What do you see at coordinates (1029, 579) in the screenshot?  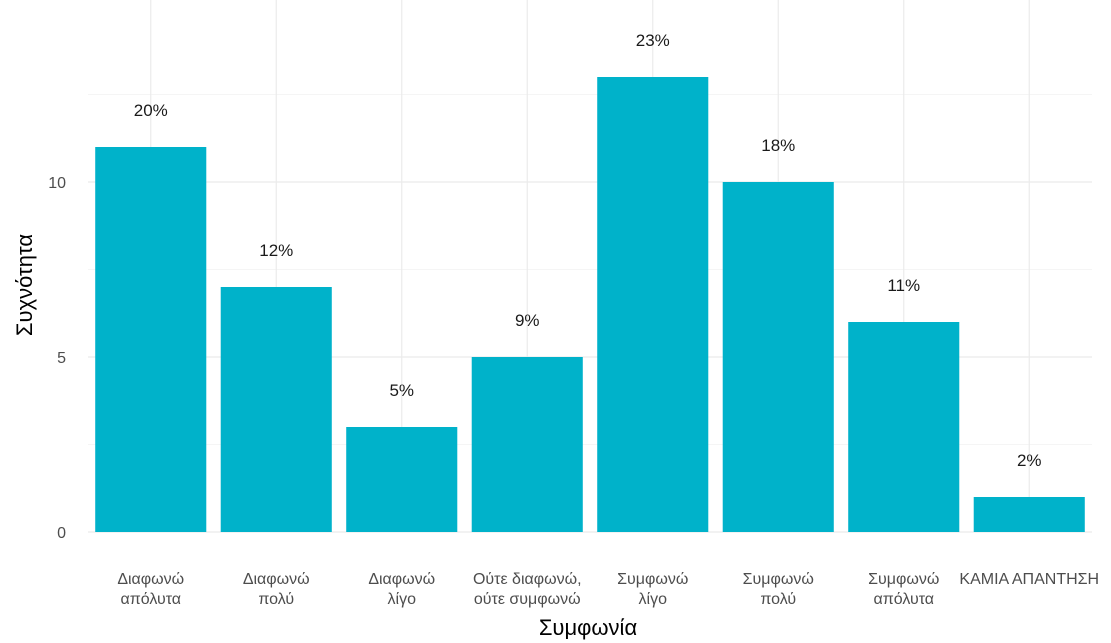 I see `x-tick-label: ΚΑΜΙΑ ΑΠΑΝΤΗΣΗ` at bounding box center [1029, 579].